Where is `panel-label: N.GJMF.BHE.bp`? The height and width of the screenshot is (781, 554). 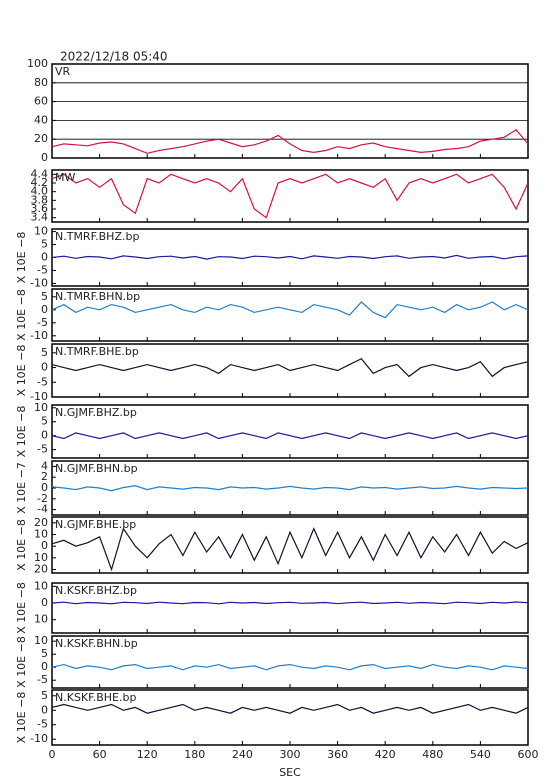
panel-label: N.GJMF.BHE.bp is located at coordinates (95, 524).